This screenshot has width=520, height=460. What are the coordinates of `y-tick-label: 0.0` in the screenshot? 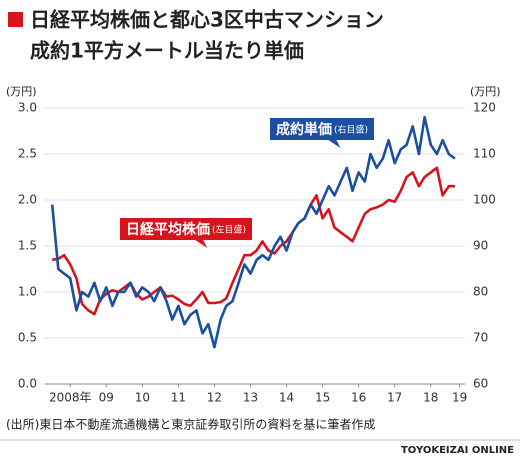 It's located at (27, 384).